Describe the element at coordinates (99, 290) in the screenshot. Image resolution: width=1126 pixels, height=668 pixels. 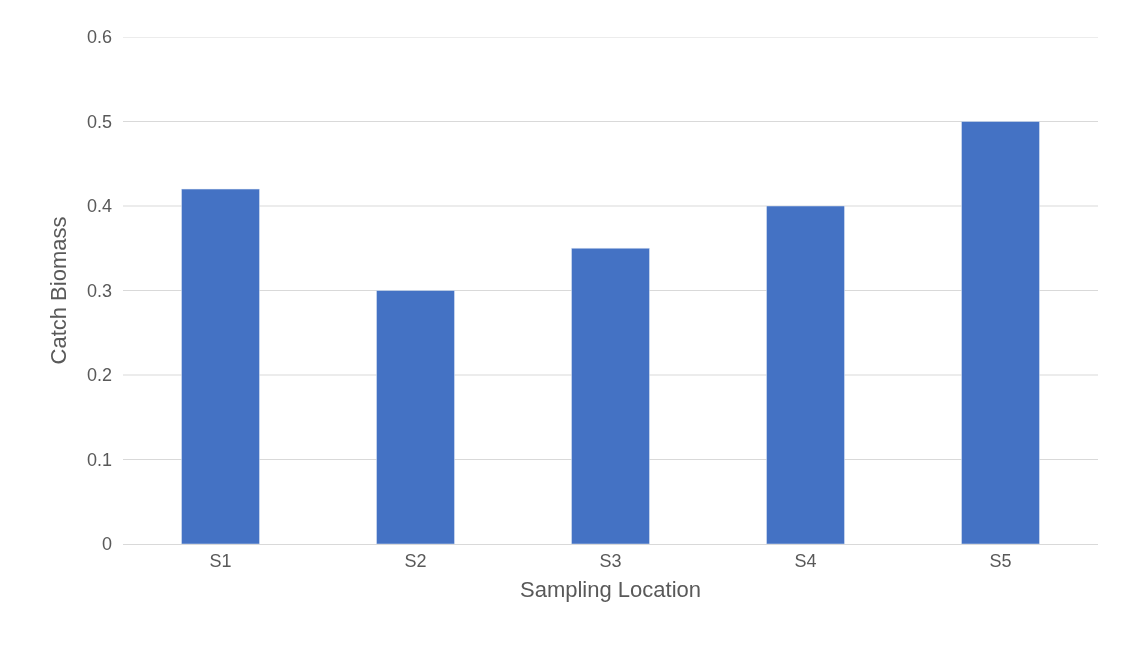
I see `y-tick-label: 0.3` at that location.